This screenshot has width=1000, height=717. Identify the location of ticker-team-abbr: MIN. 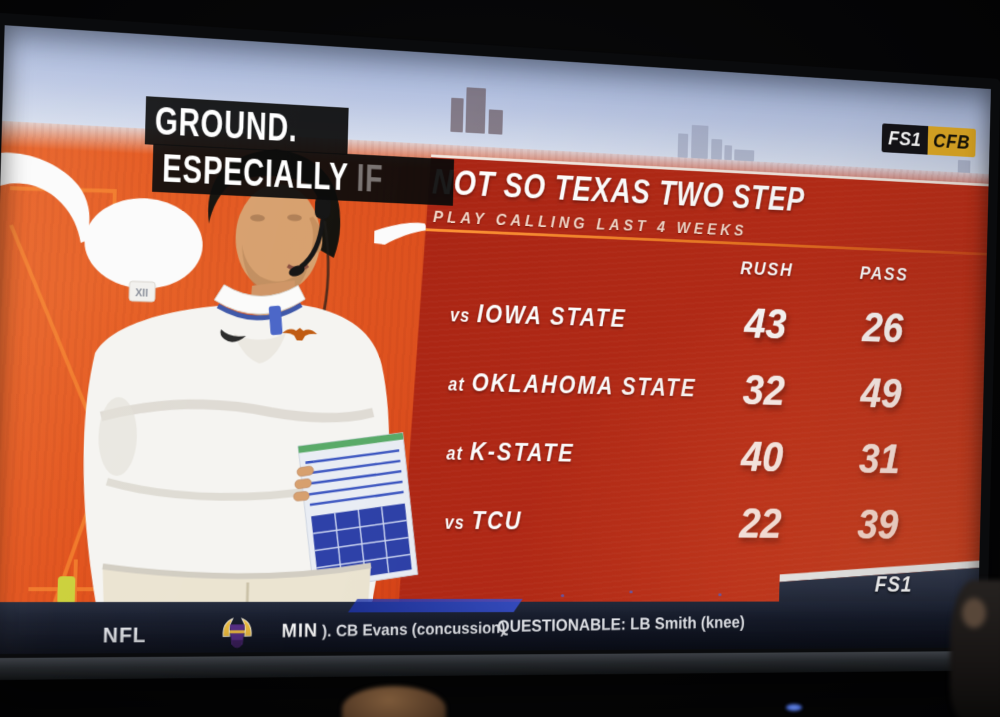
(300, 631).